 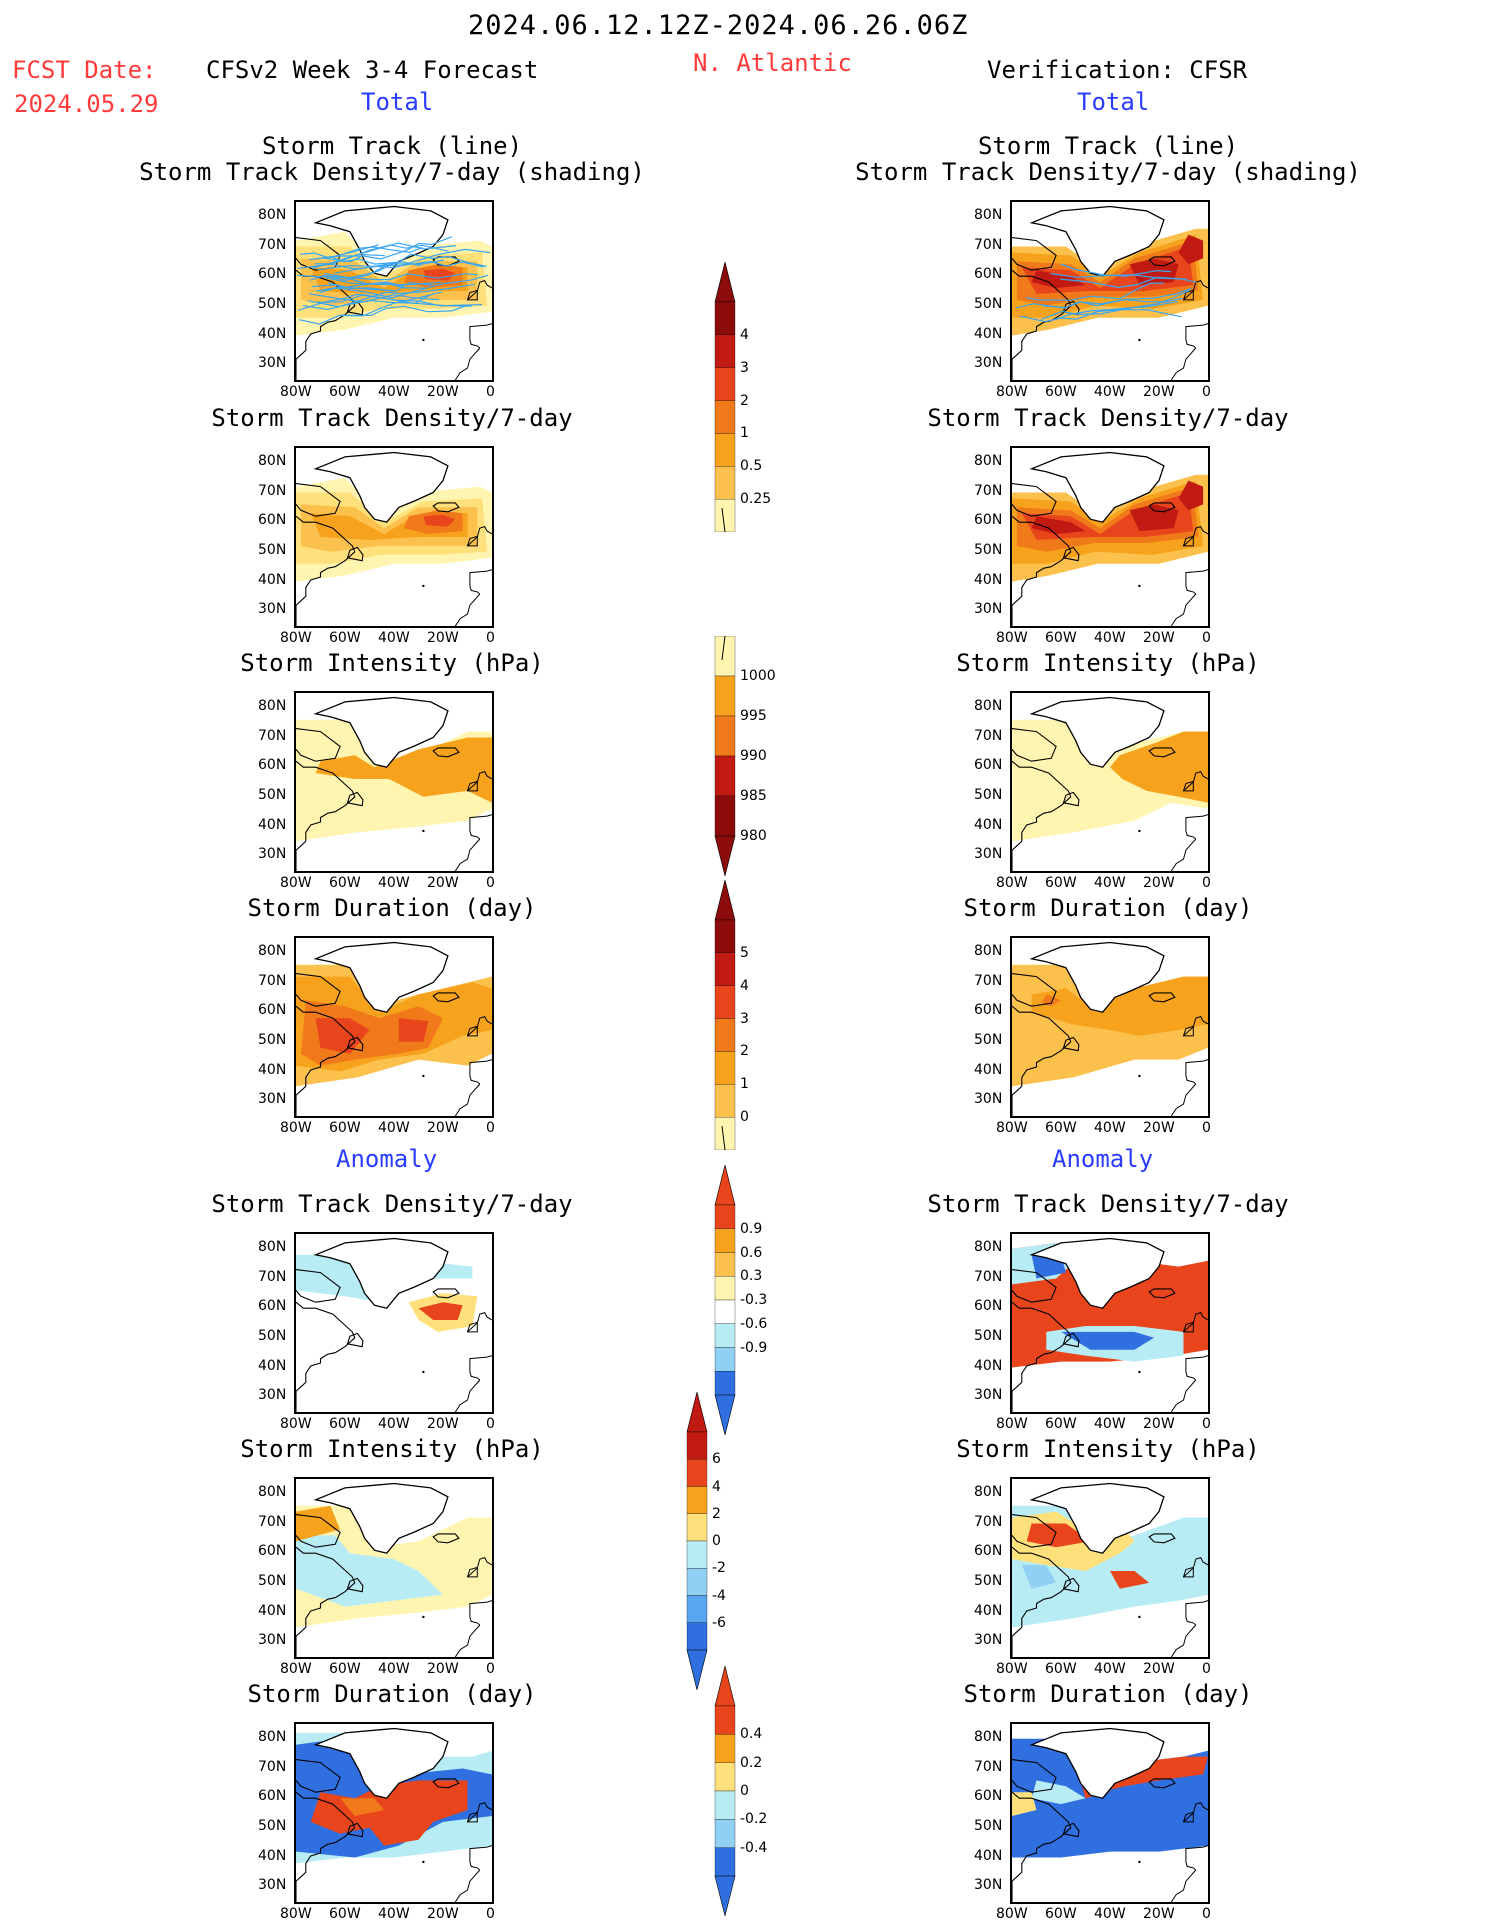 What do you see at coordinates (397, 102) in the screenshot?
I see `total-label-left: Total` at bounding box center [397, 102].